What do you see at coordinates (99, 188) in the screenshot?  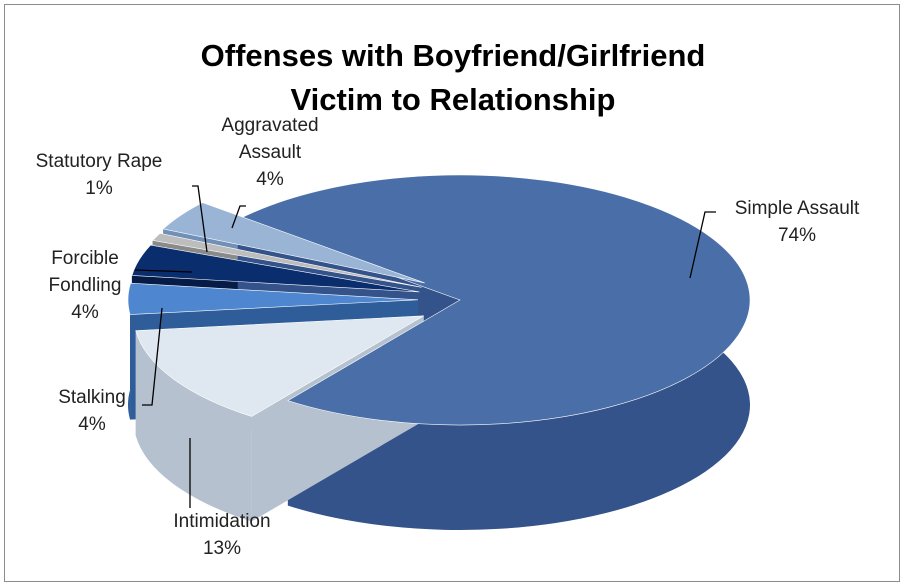 I see `value-label: 1%` at bounding box center [99, 188].